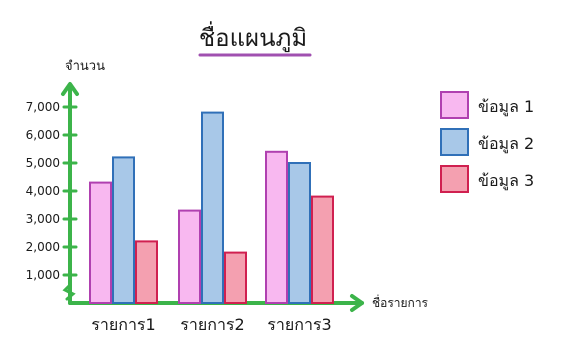 Image resolution: width=563 pixels, height=340 pixels. I want to click on y-axis-label: จำนวน, so click(85, 66).